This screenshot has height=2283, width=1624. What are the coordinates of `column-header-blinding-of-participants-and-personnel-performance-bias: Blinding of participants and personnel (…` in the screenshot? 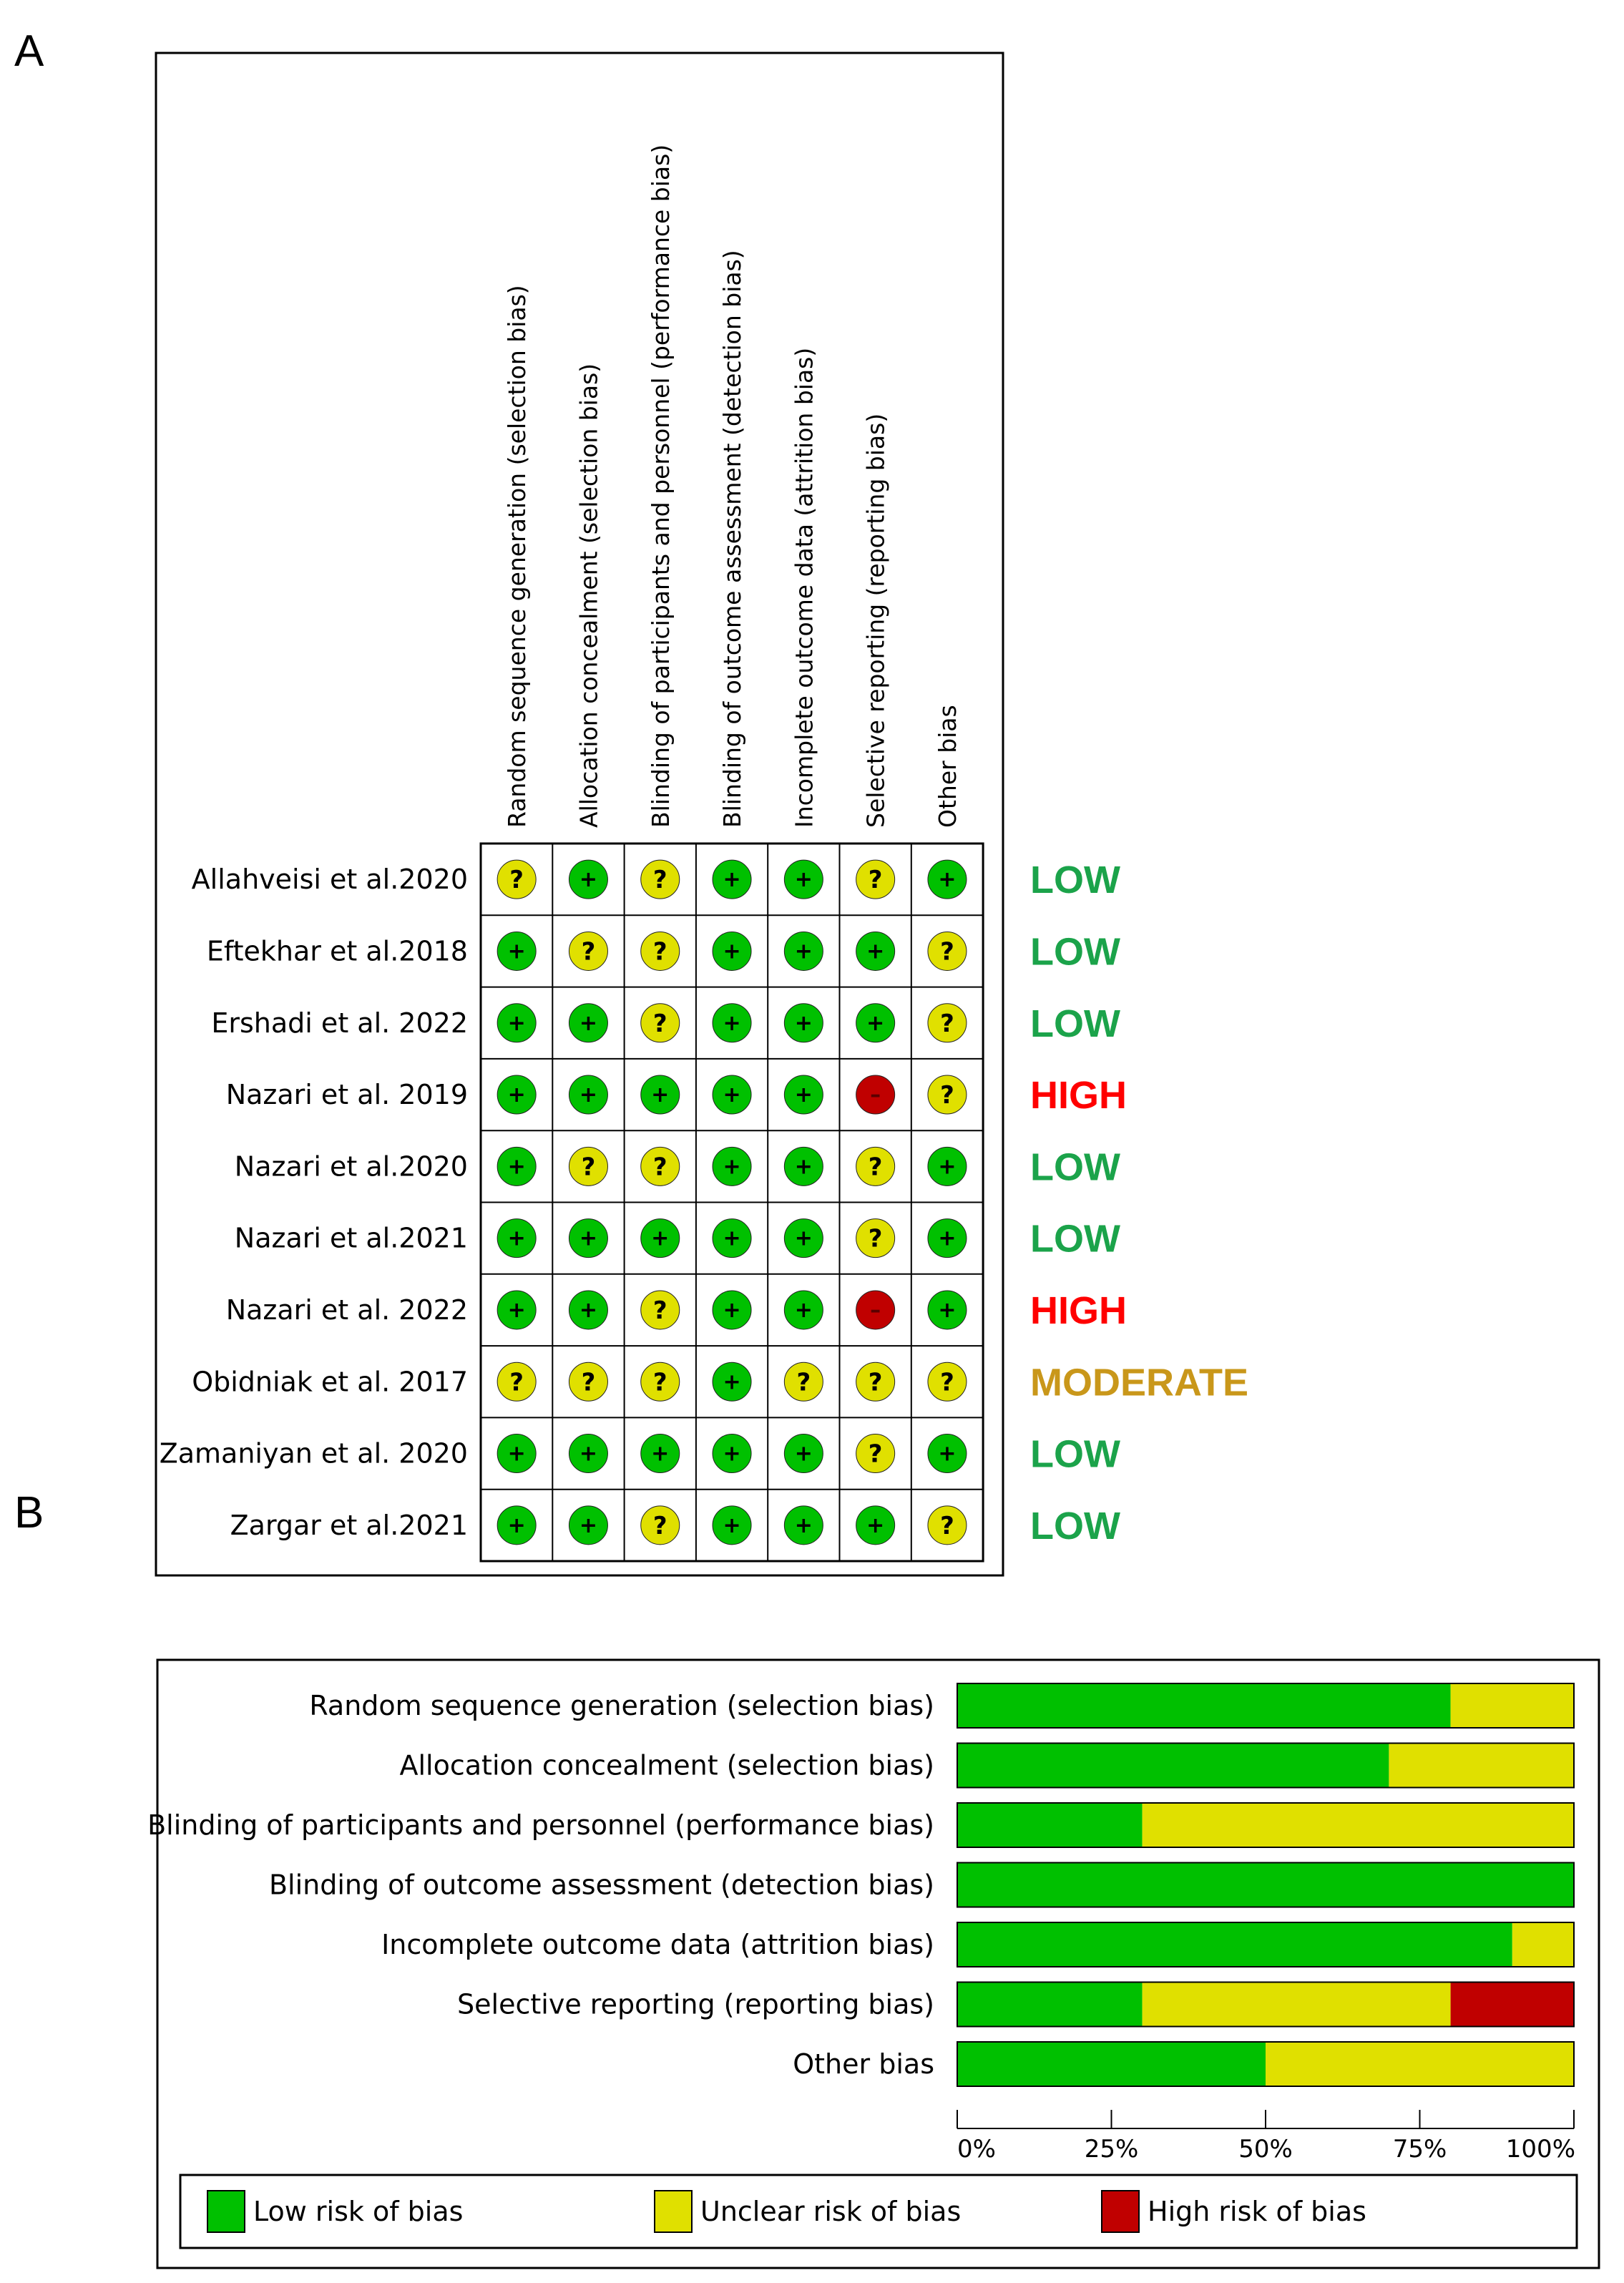 It's located at (661, 486).